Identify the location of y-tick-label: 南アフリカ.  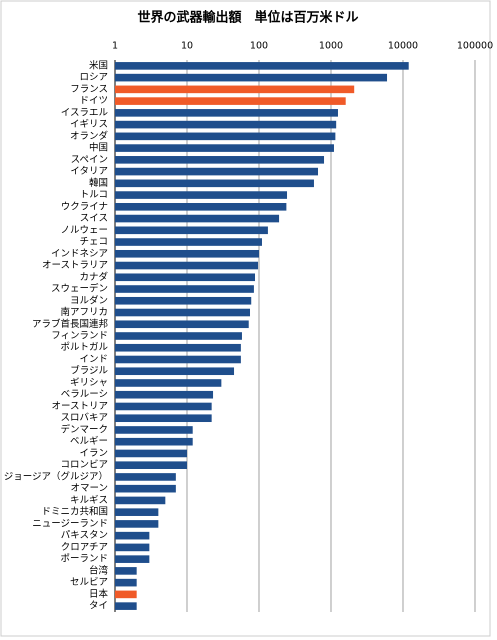
(84, 312).